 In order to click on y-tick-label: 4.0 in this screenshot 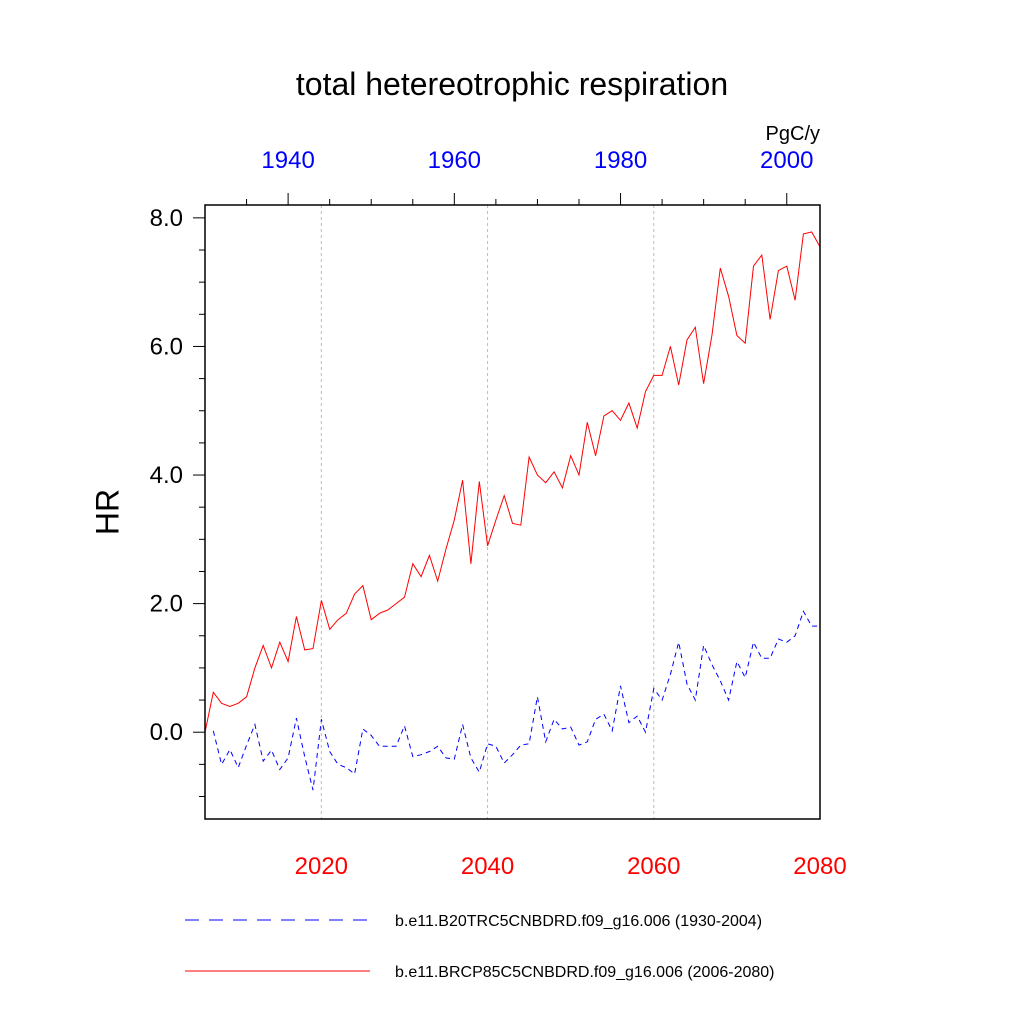, I will do `click(166, 475)`.